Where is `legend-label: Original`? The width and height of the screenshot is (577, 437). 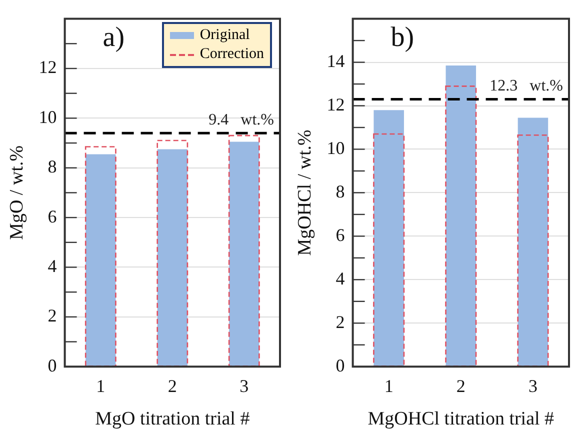
legend-label: Original is located at coordinates (225, 35).